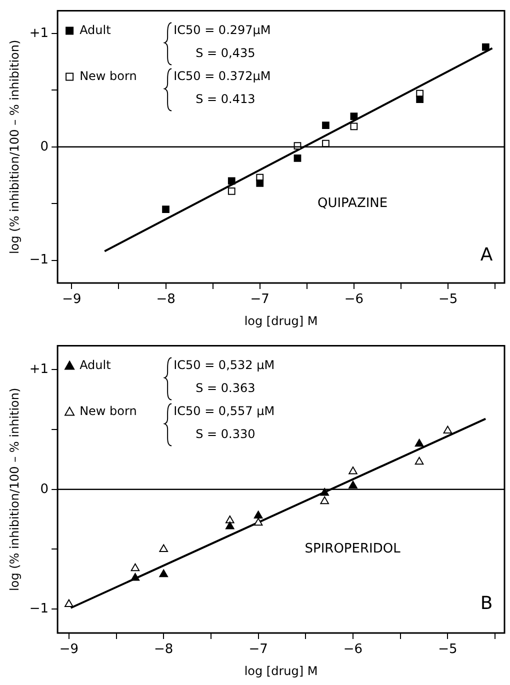  Describe the element at coordinates (226, 433) in the screenshot. I see `annotation: S = 0.330` at that location.